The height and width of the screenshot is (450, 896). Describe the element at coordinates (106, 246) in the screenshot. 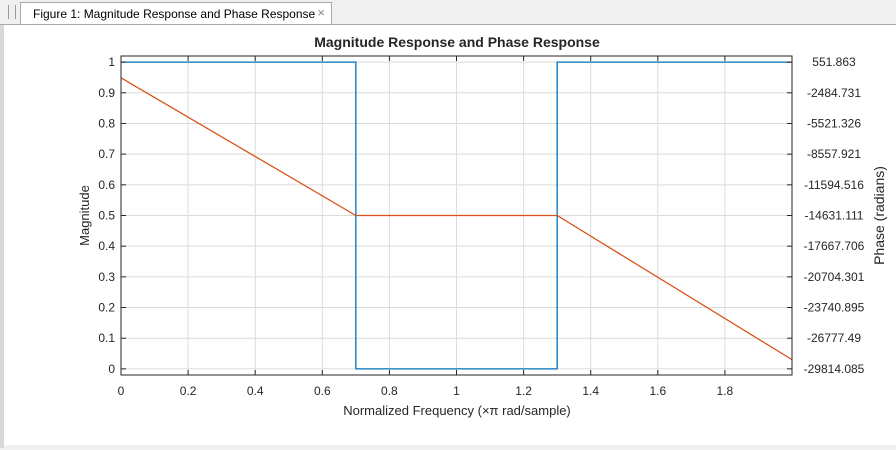

I see `y-left-tick-label: 0.4` at that location.